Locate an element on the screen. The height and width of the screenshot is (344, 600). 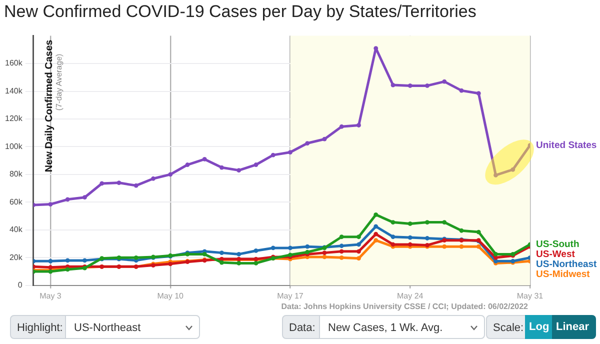
y-tick-label: 60k is located at coordinates (16, 201).